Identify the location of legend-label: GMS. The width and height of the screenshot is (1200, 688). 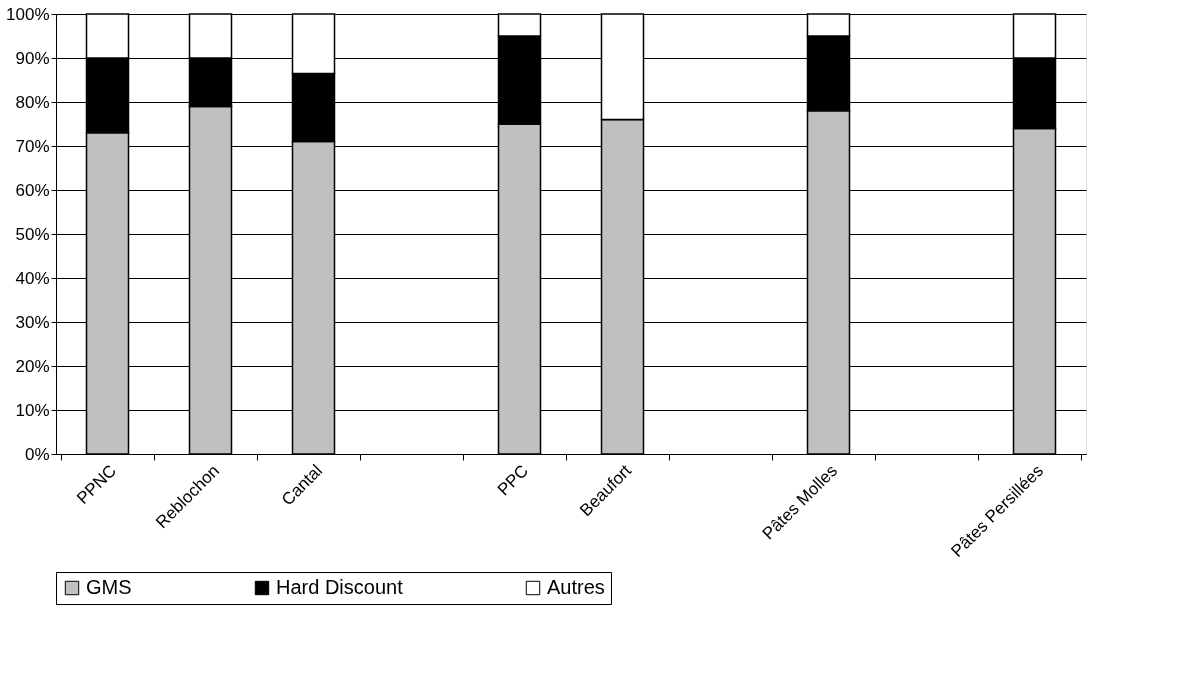
(109, 587).